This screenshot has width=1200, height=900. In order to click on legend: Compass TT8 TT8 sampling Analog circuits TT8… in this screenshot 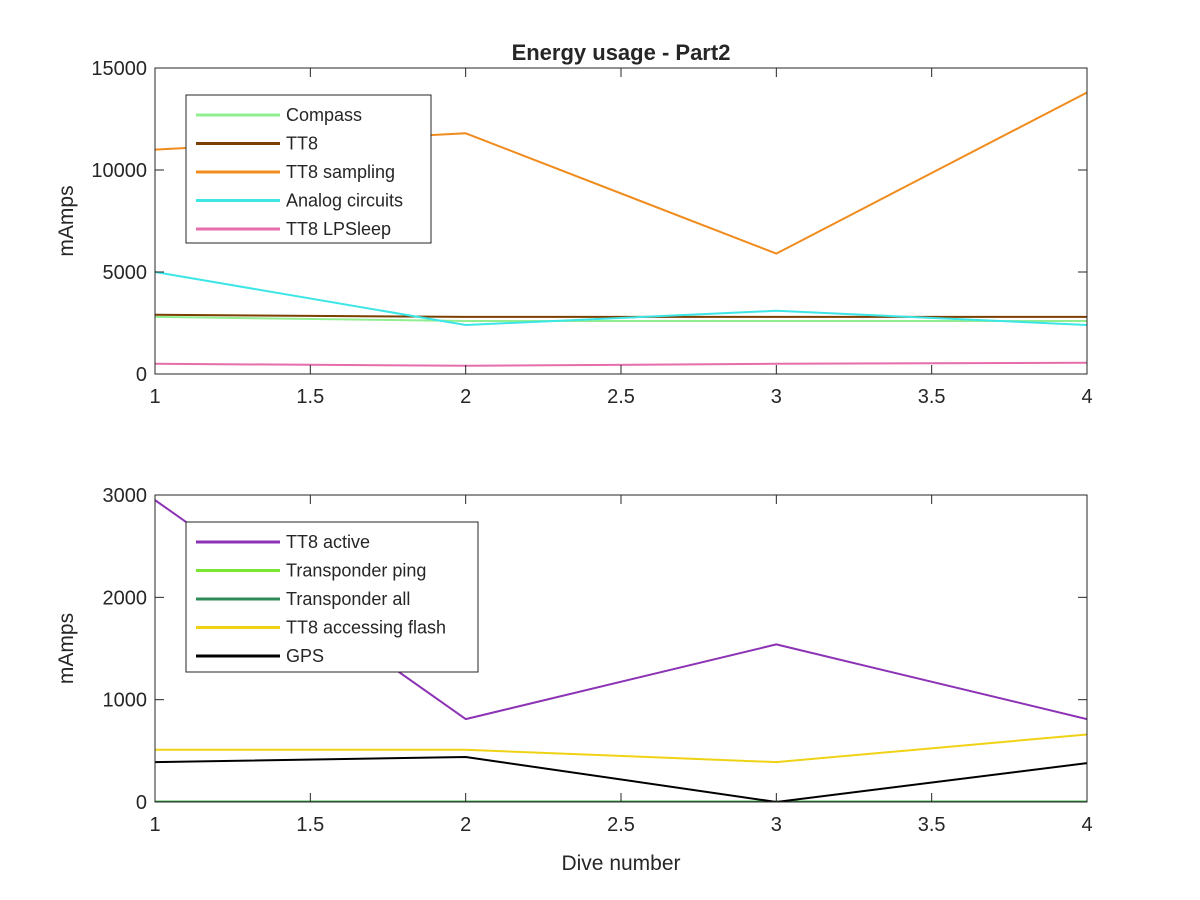, I will do `click(308, 169)`.